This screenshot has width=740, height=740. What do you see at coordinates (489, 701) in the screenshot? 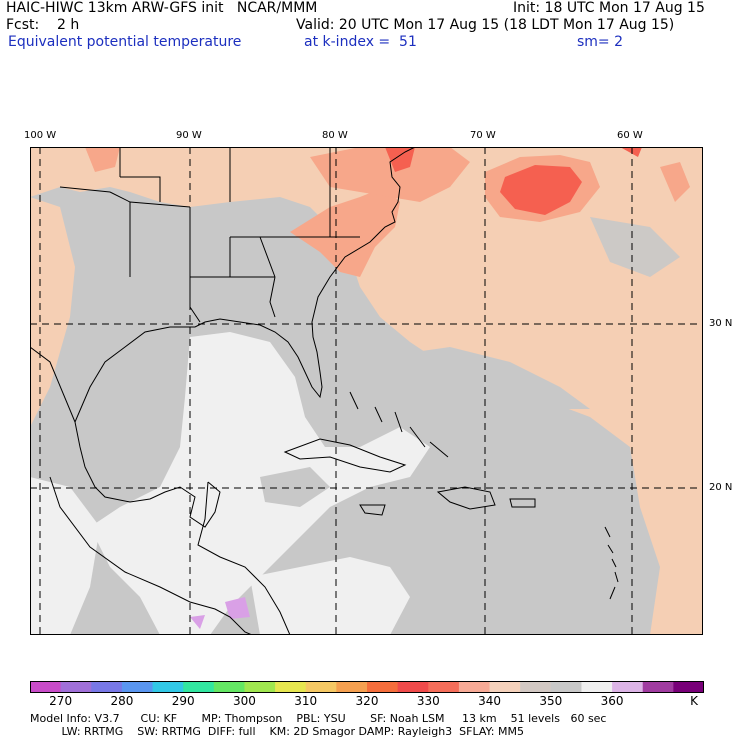
I see `colorbar-tick-label: 340` at bounding box center [489, 701].